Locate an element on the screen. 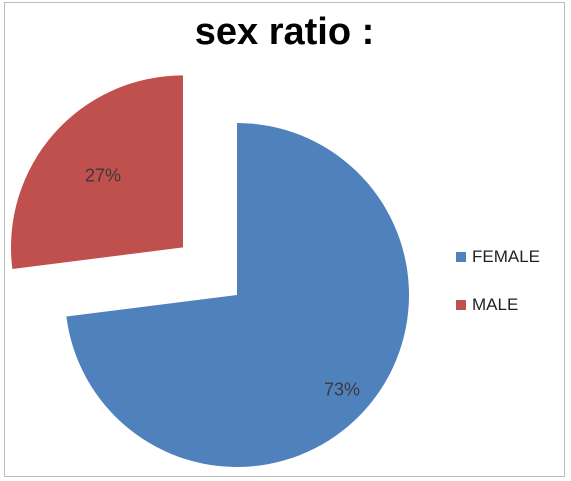 The height and width of the screenshot is (481, 571). pie-slice-male is located at coordinates (96, 172).